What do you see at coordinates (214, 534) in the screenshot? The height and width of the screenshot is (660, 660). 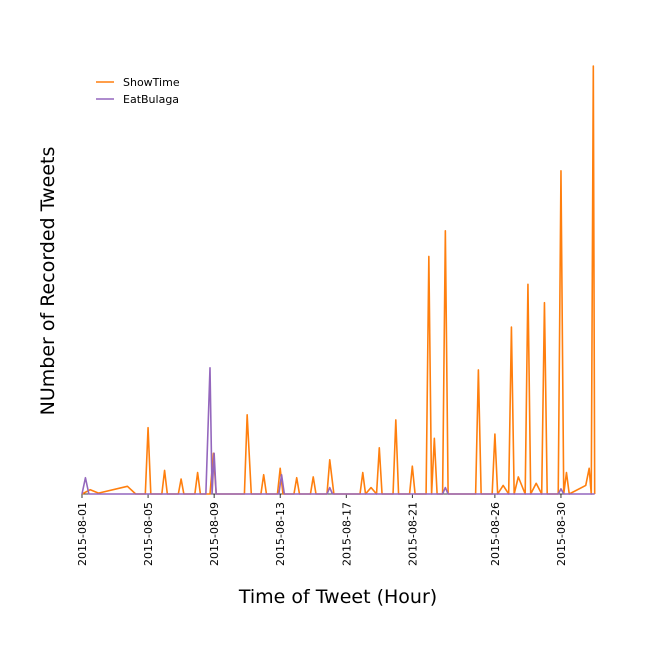 I see `x-tick-label: 2015-08-09` at bounding box center [214, 534].